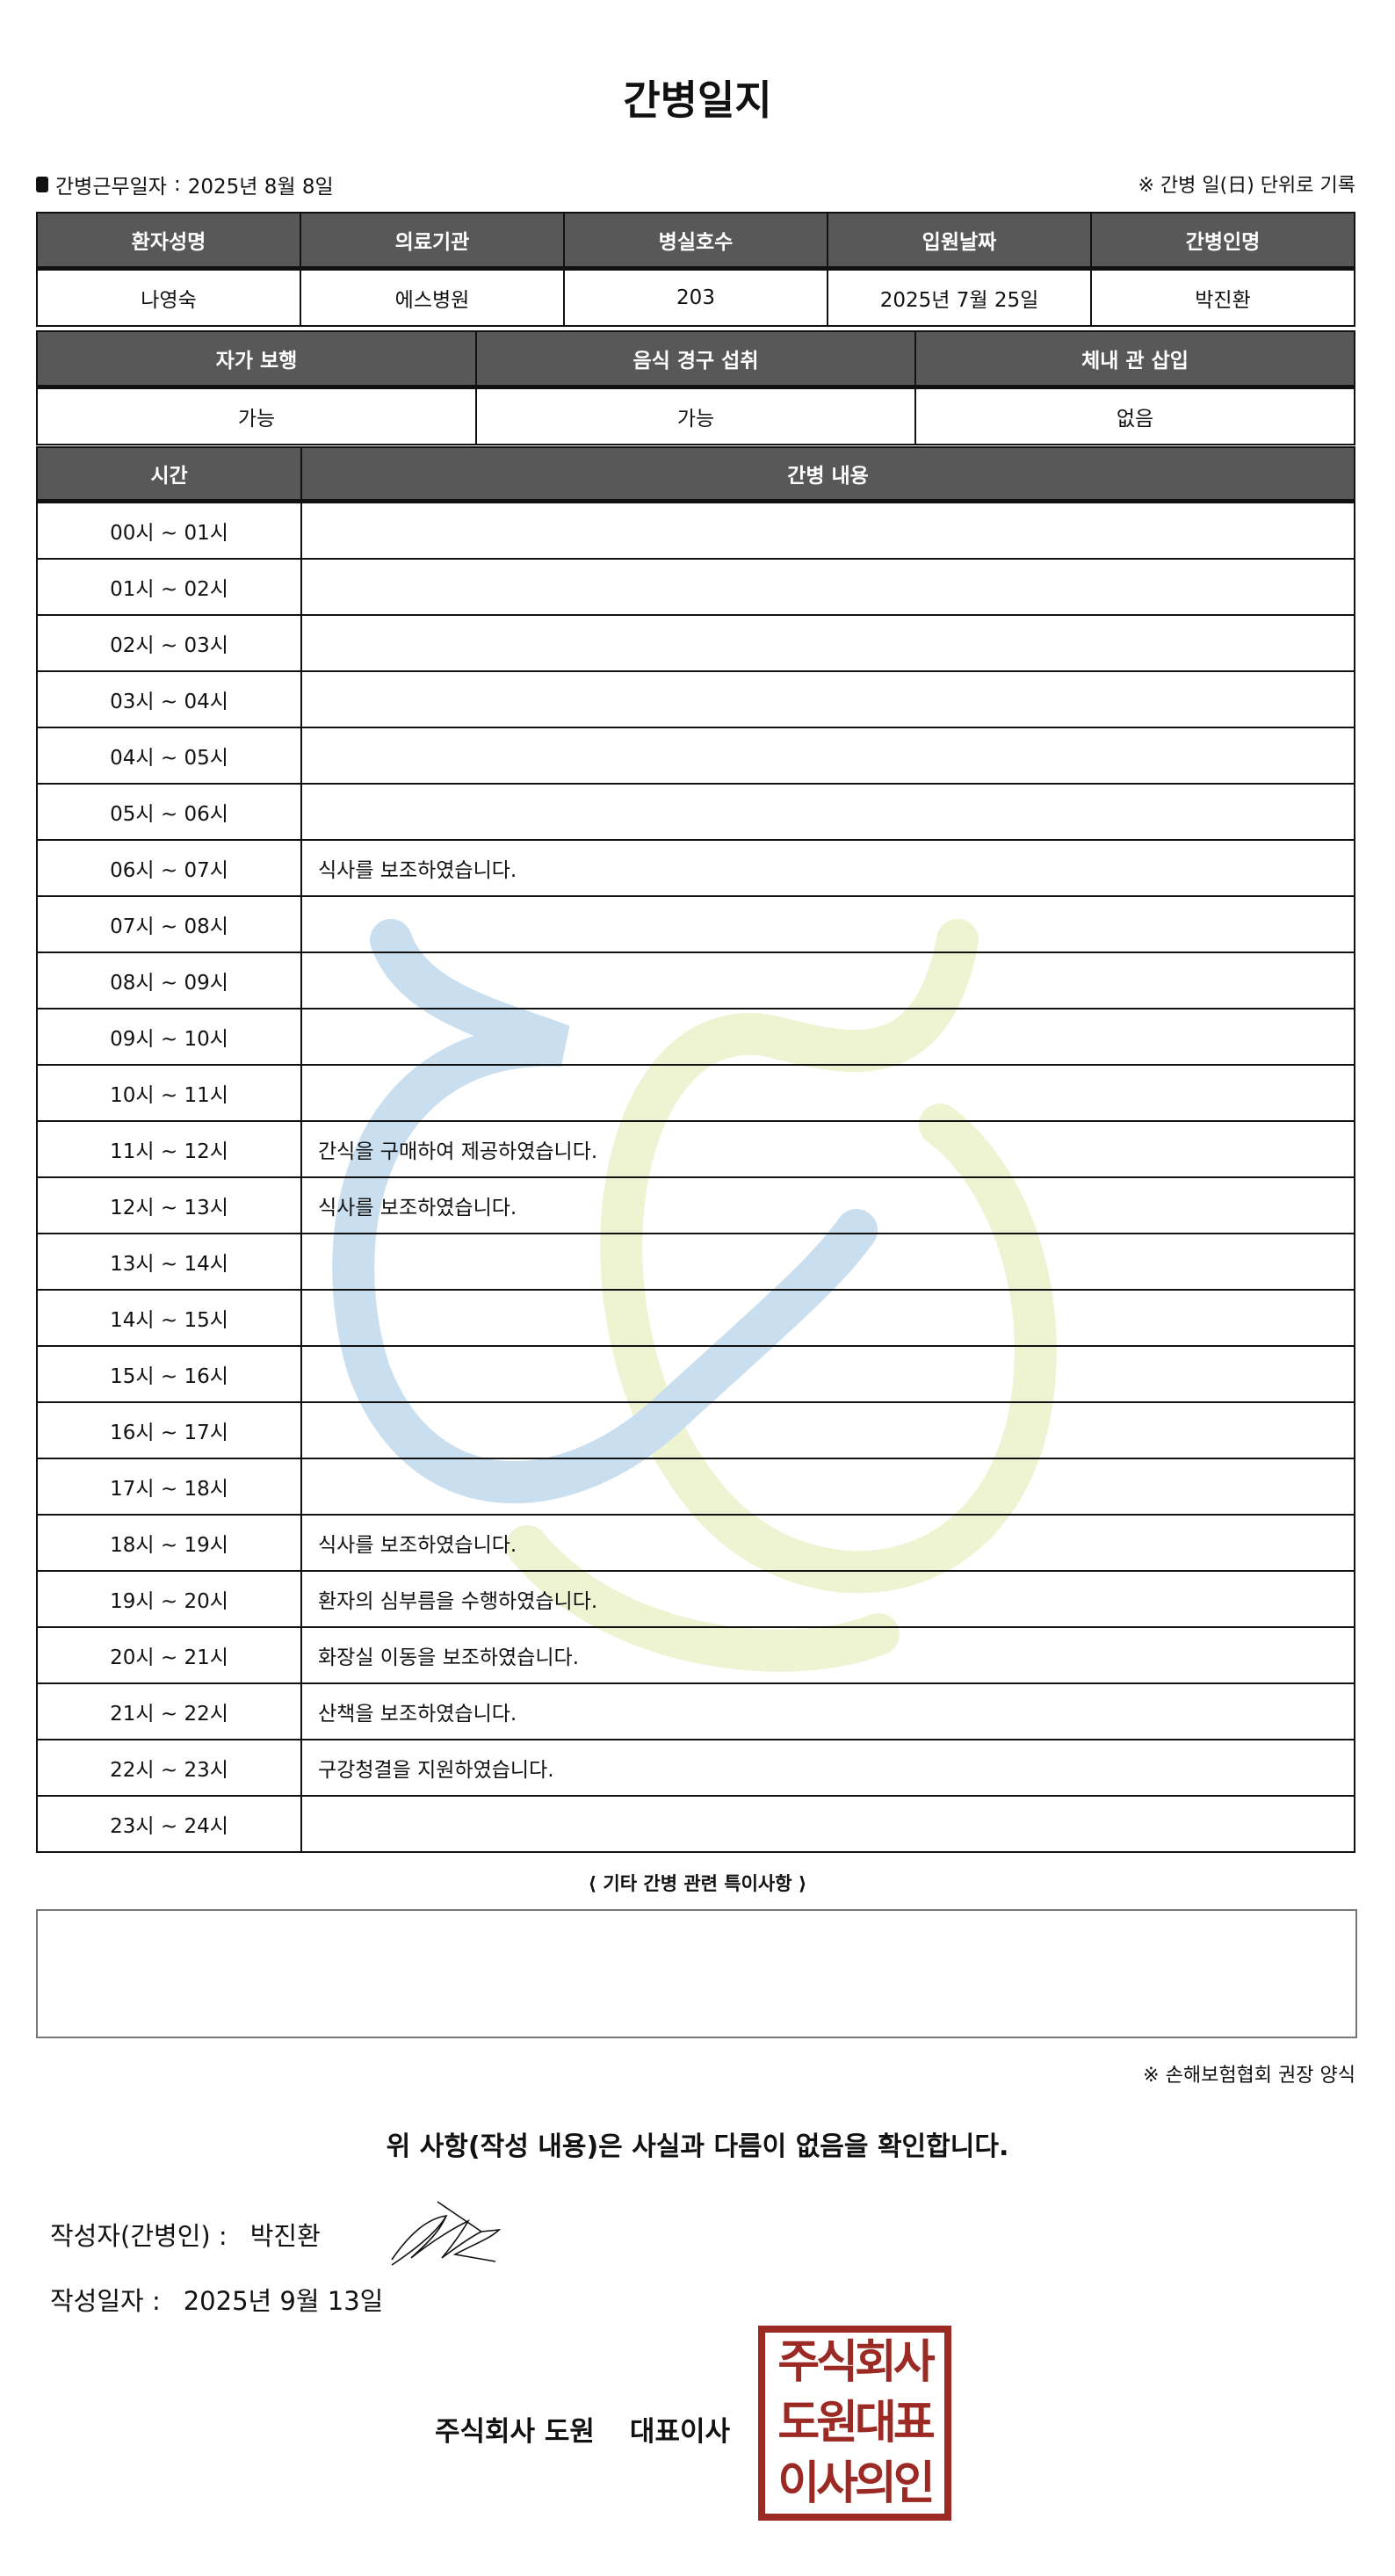  Describe the element at coordinates (1223, 297) in the screenshot. I see `caregiver-name: 박진환` at that location.